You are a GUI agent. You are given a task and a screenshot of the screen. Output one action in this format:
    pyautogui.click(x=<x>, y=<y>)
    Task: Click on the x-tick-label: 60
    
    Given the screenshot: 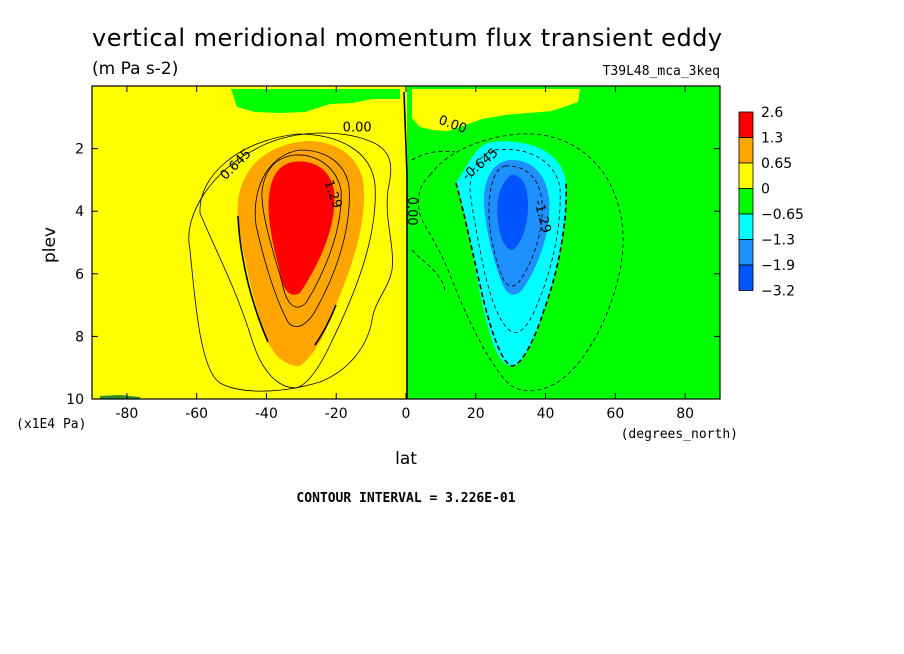 What is the action you would take?
    pyautogui.click(x=615, y=414)
    